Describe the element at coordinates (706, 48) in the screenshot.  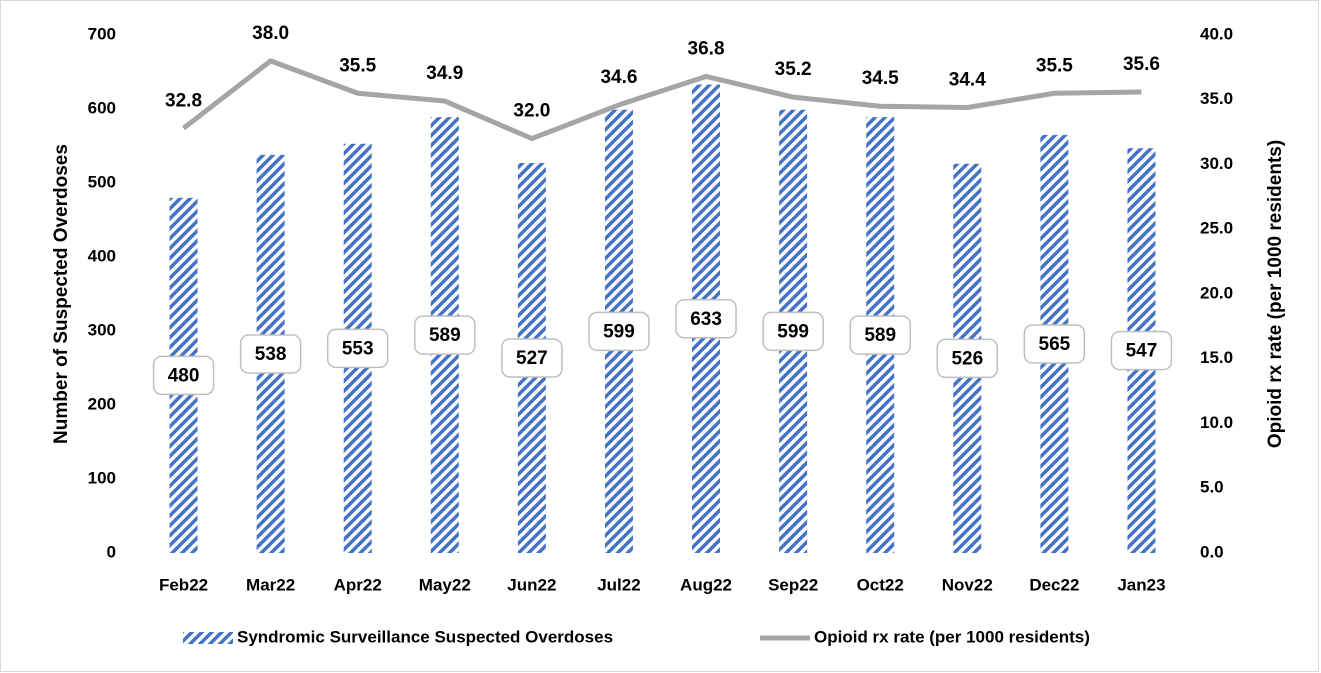
I see `line-data-label: 36.8` at that location.